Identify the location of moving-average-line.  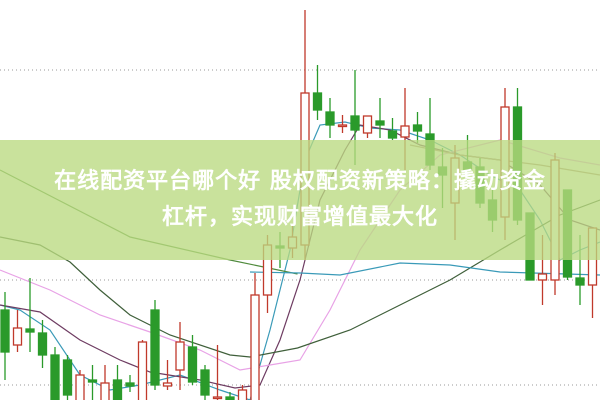
(424, 269).